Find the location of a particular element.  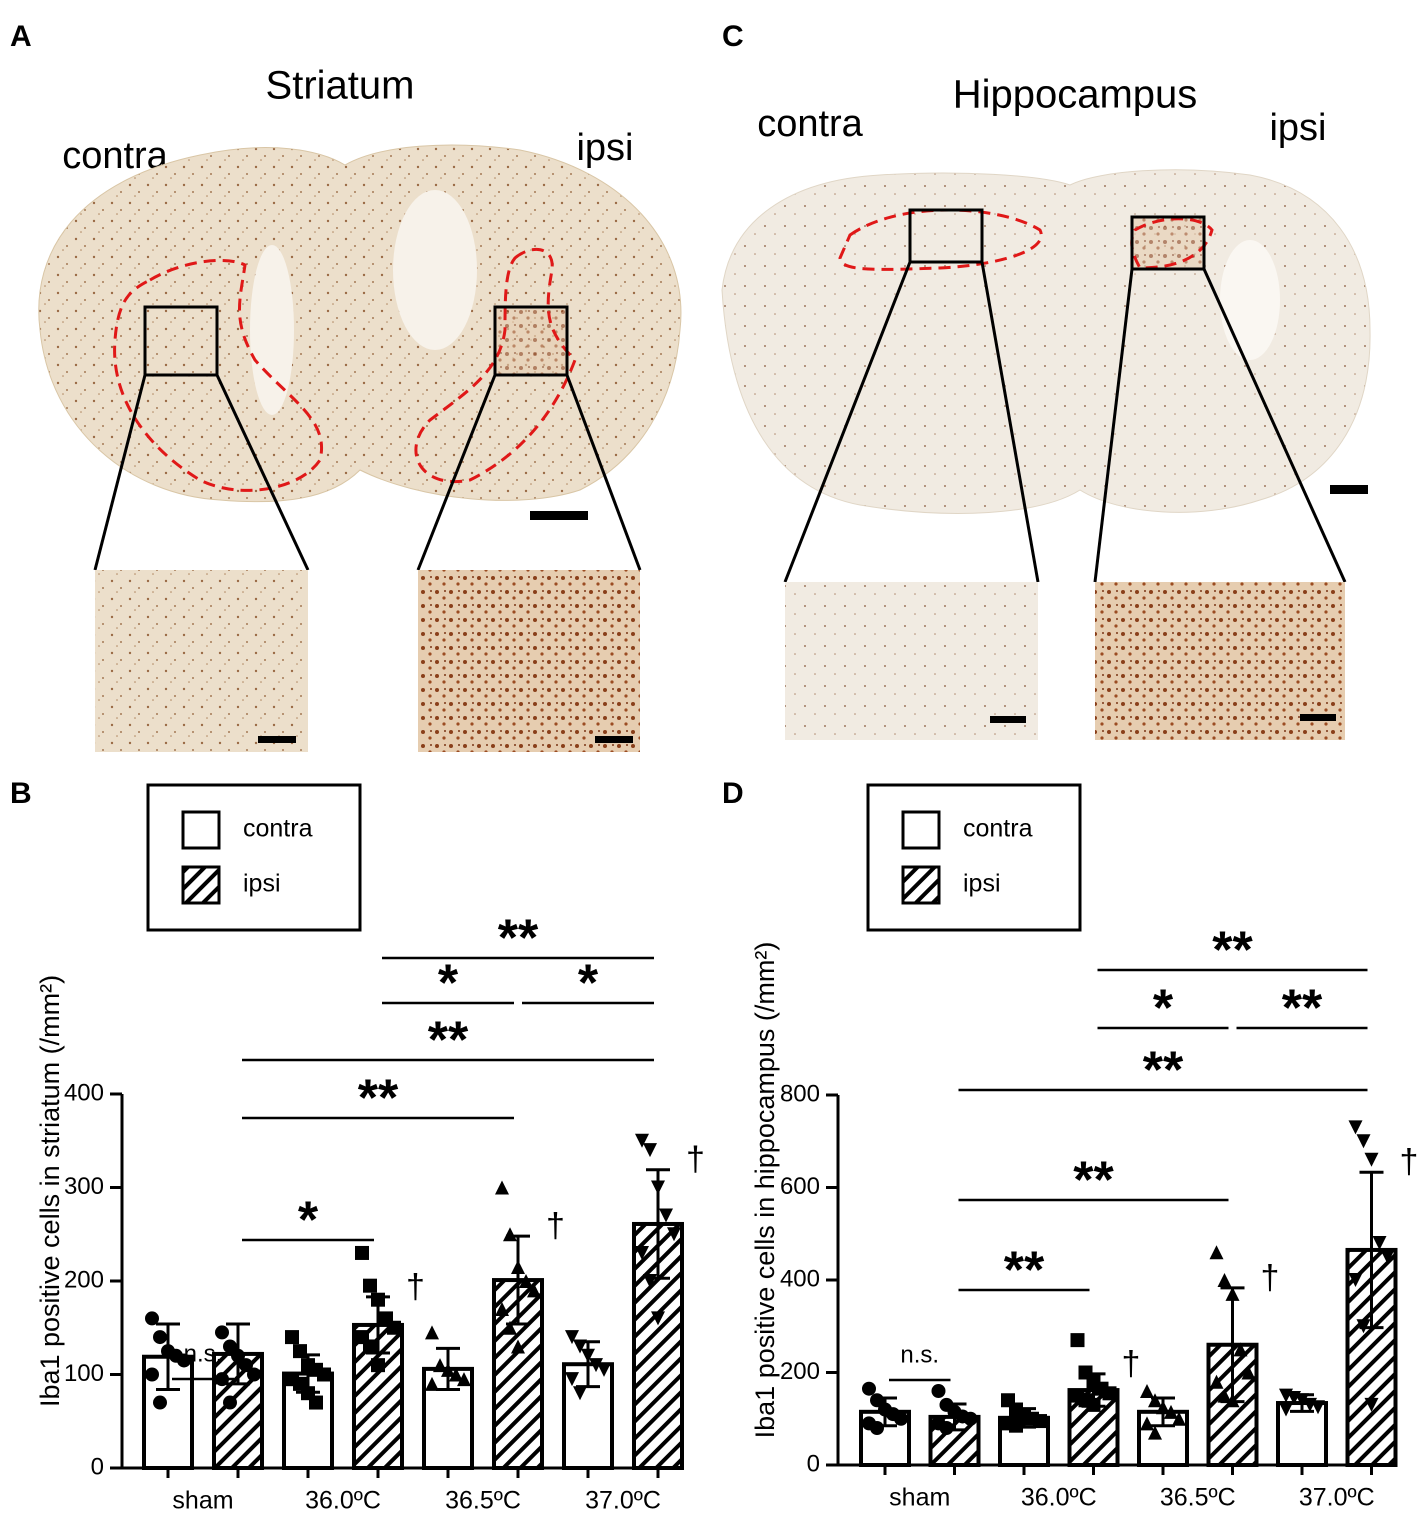

significance-label: n.s. is located at coordinates (919, 1354).